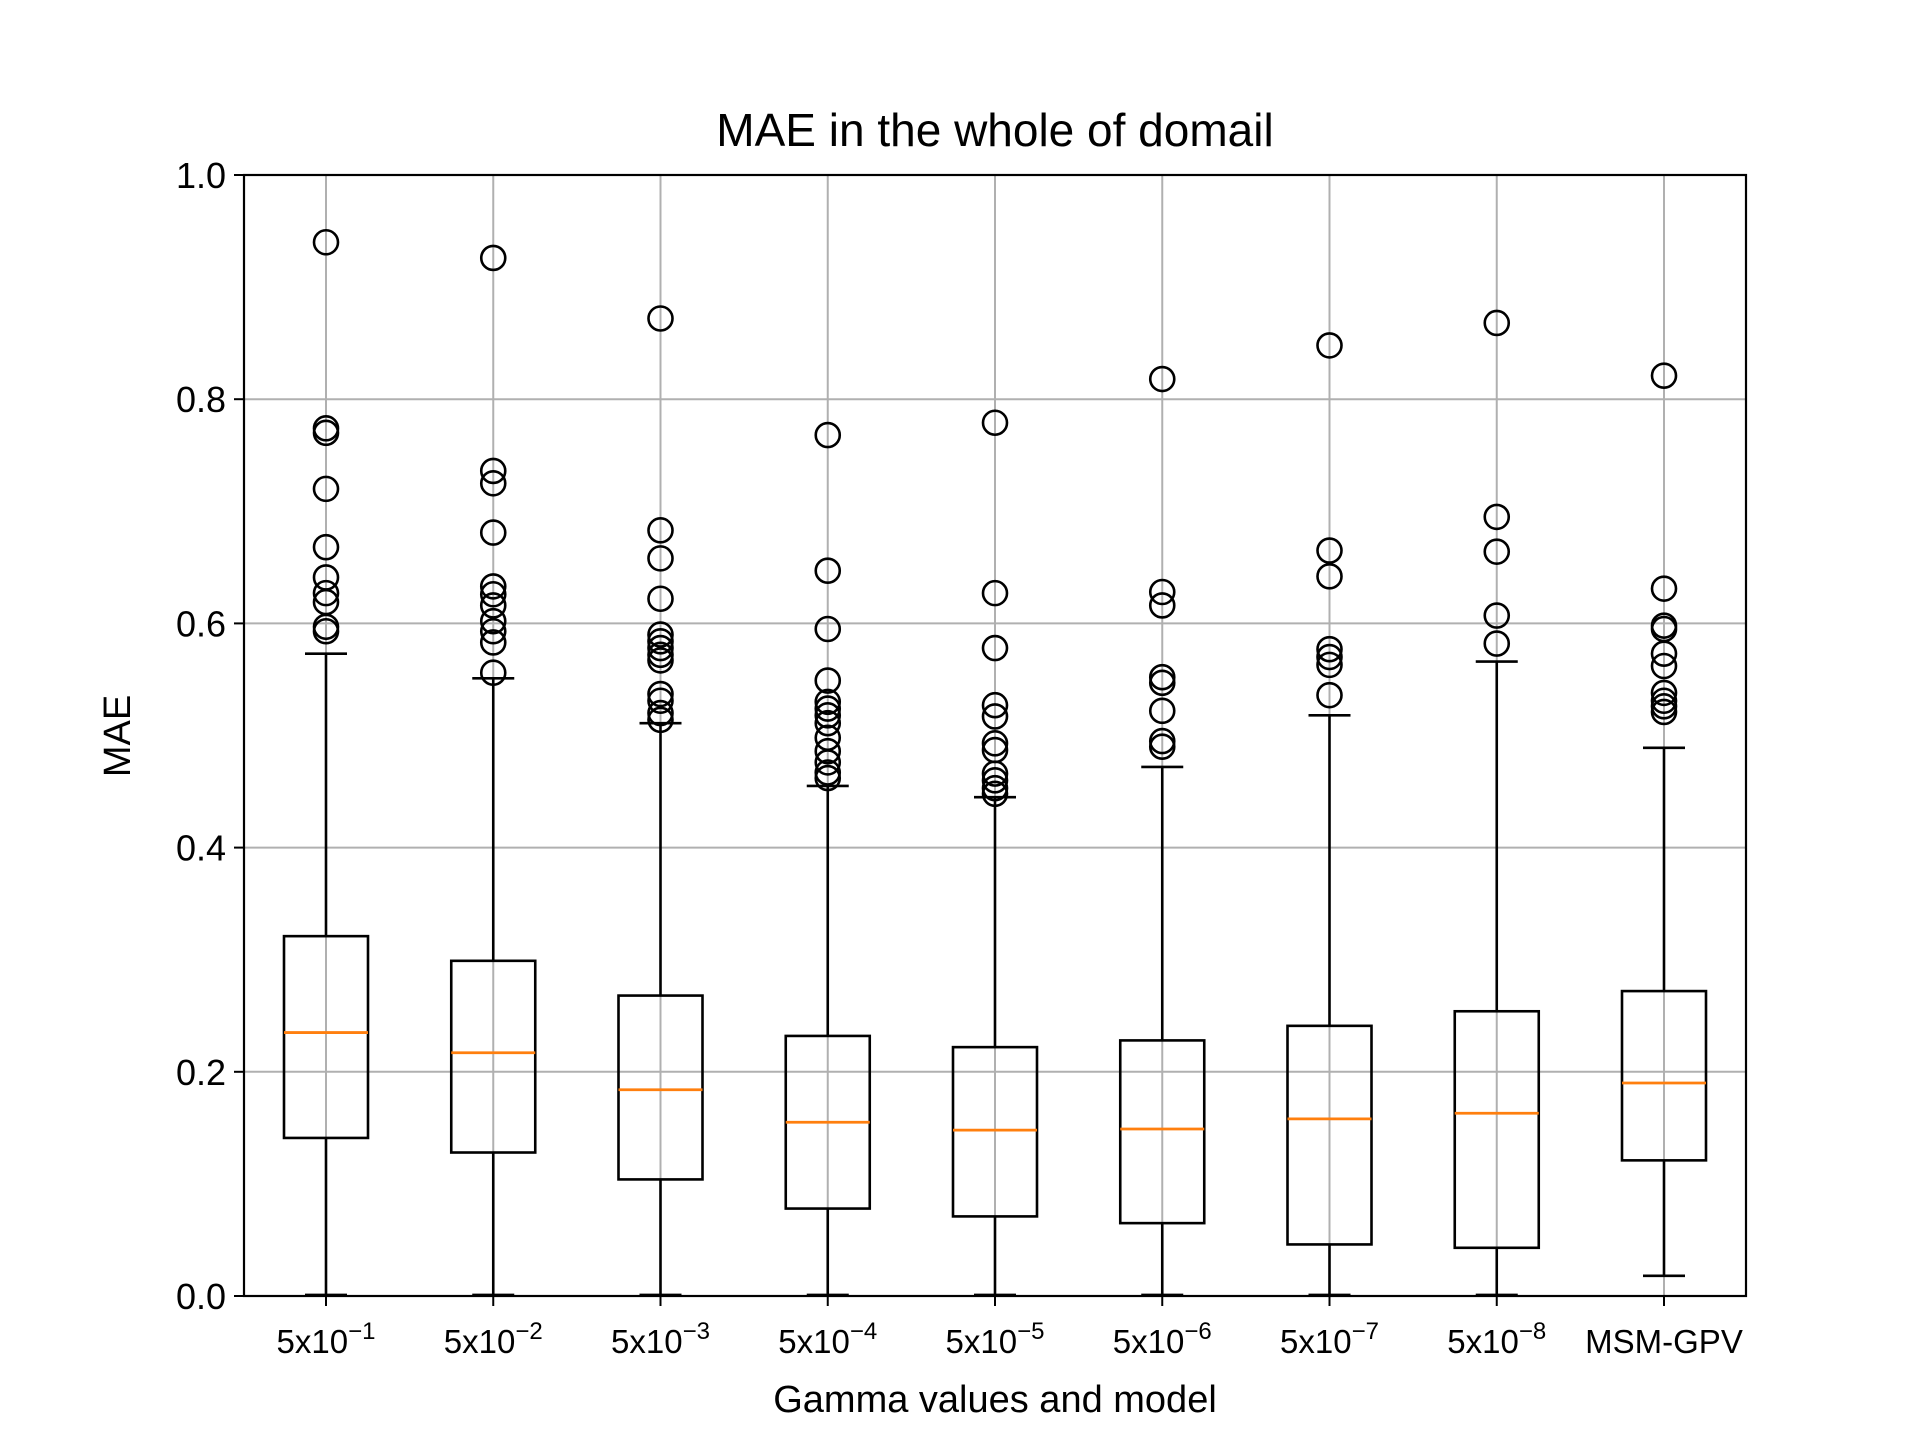  What do you see at coordinates (1532, 1331) in the screenshot?
I see `x-tick-label-exponent: −8` at bounding box center [1532, 1331].